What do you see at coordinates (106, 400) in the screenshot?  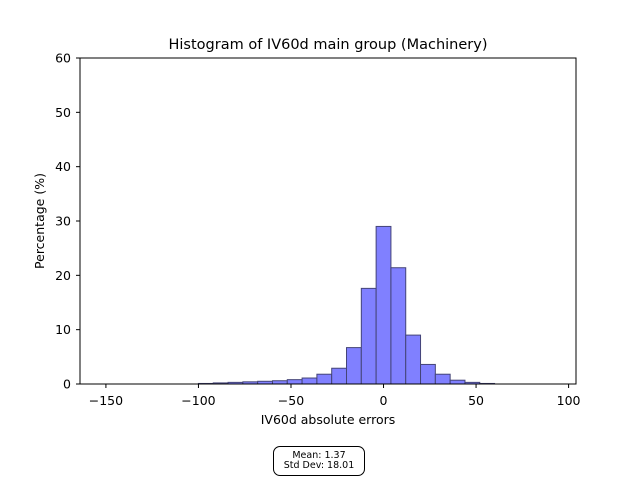 I see `x-tick-label: −150` at bounding box center [106, 400].